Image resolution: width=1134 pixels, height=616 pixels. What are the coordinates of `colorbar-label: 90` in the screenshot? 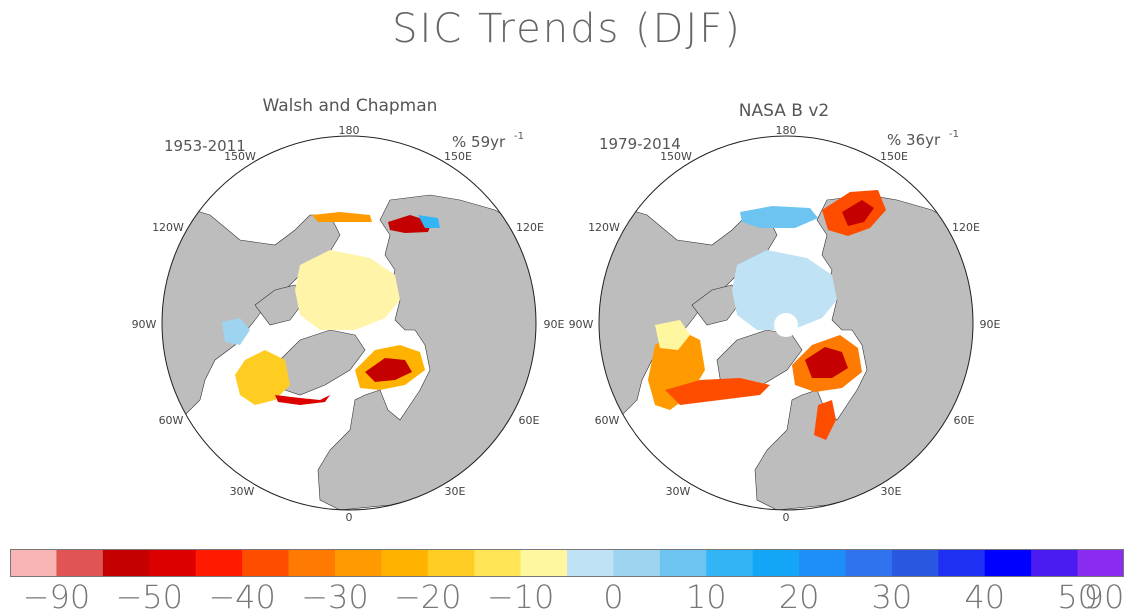 It's located at (1104, 597).